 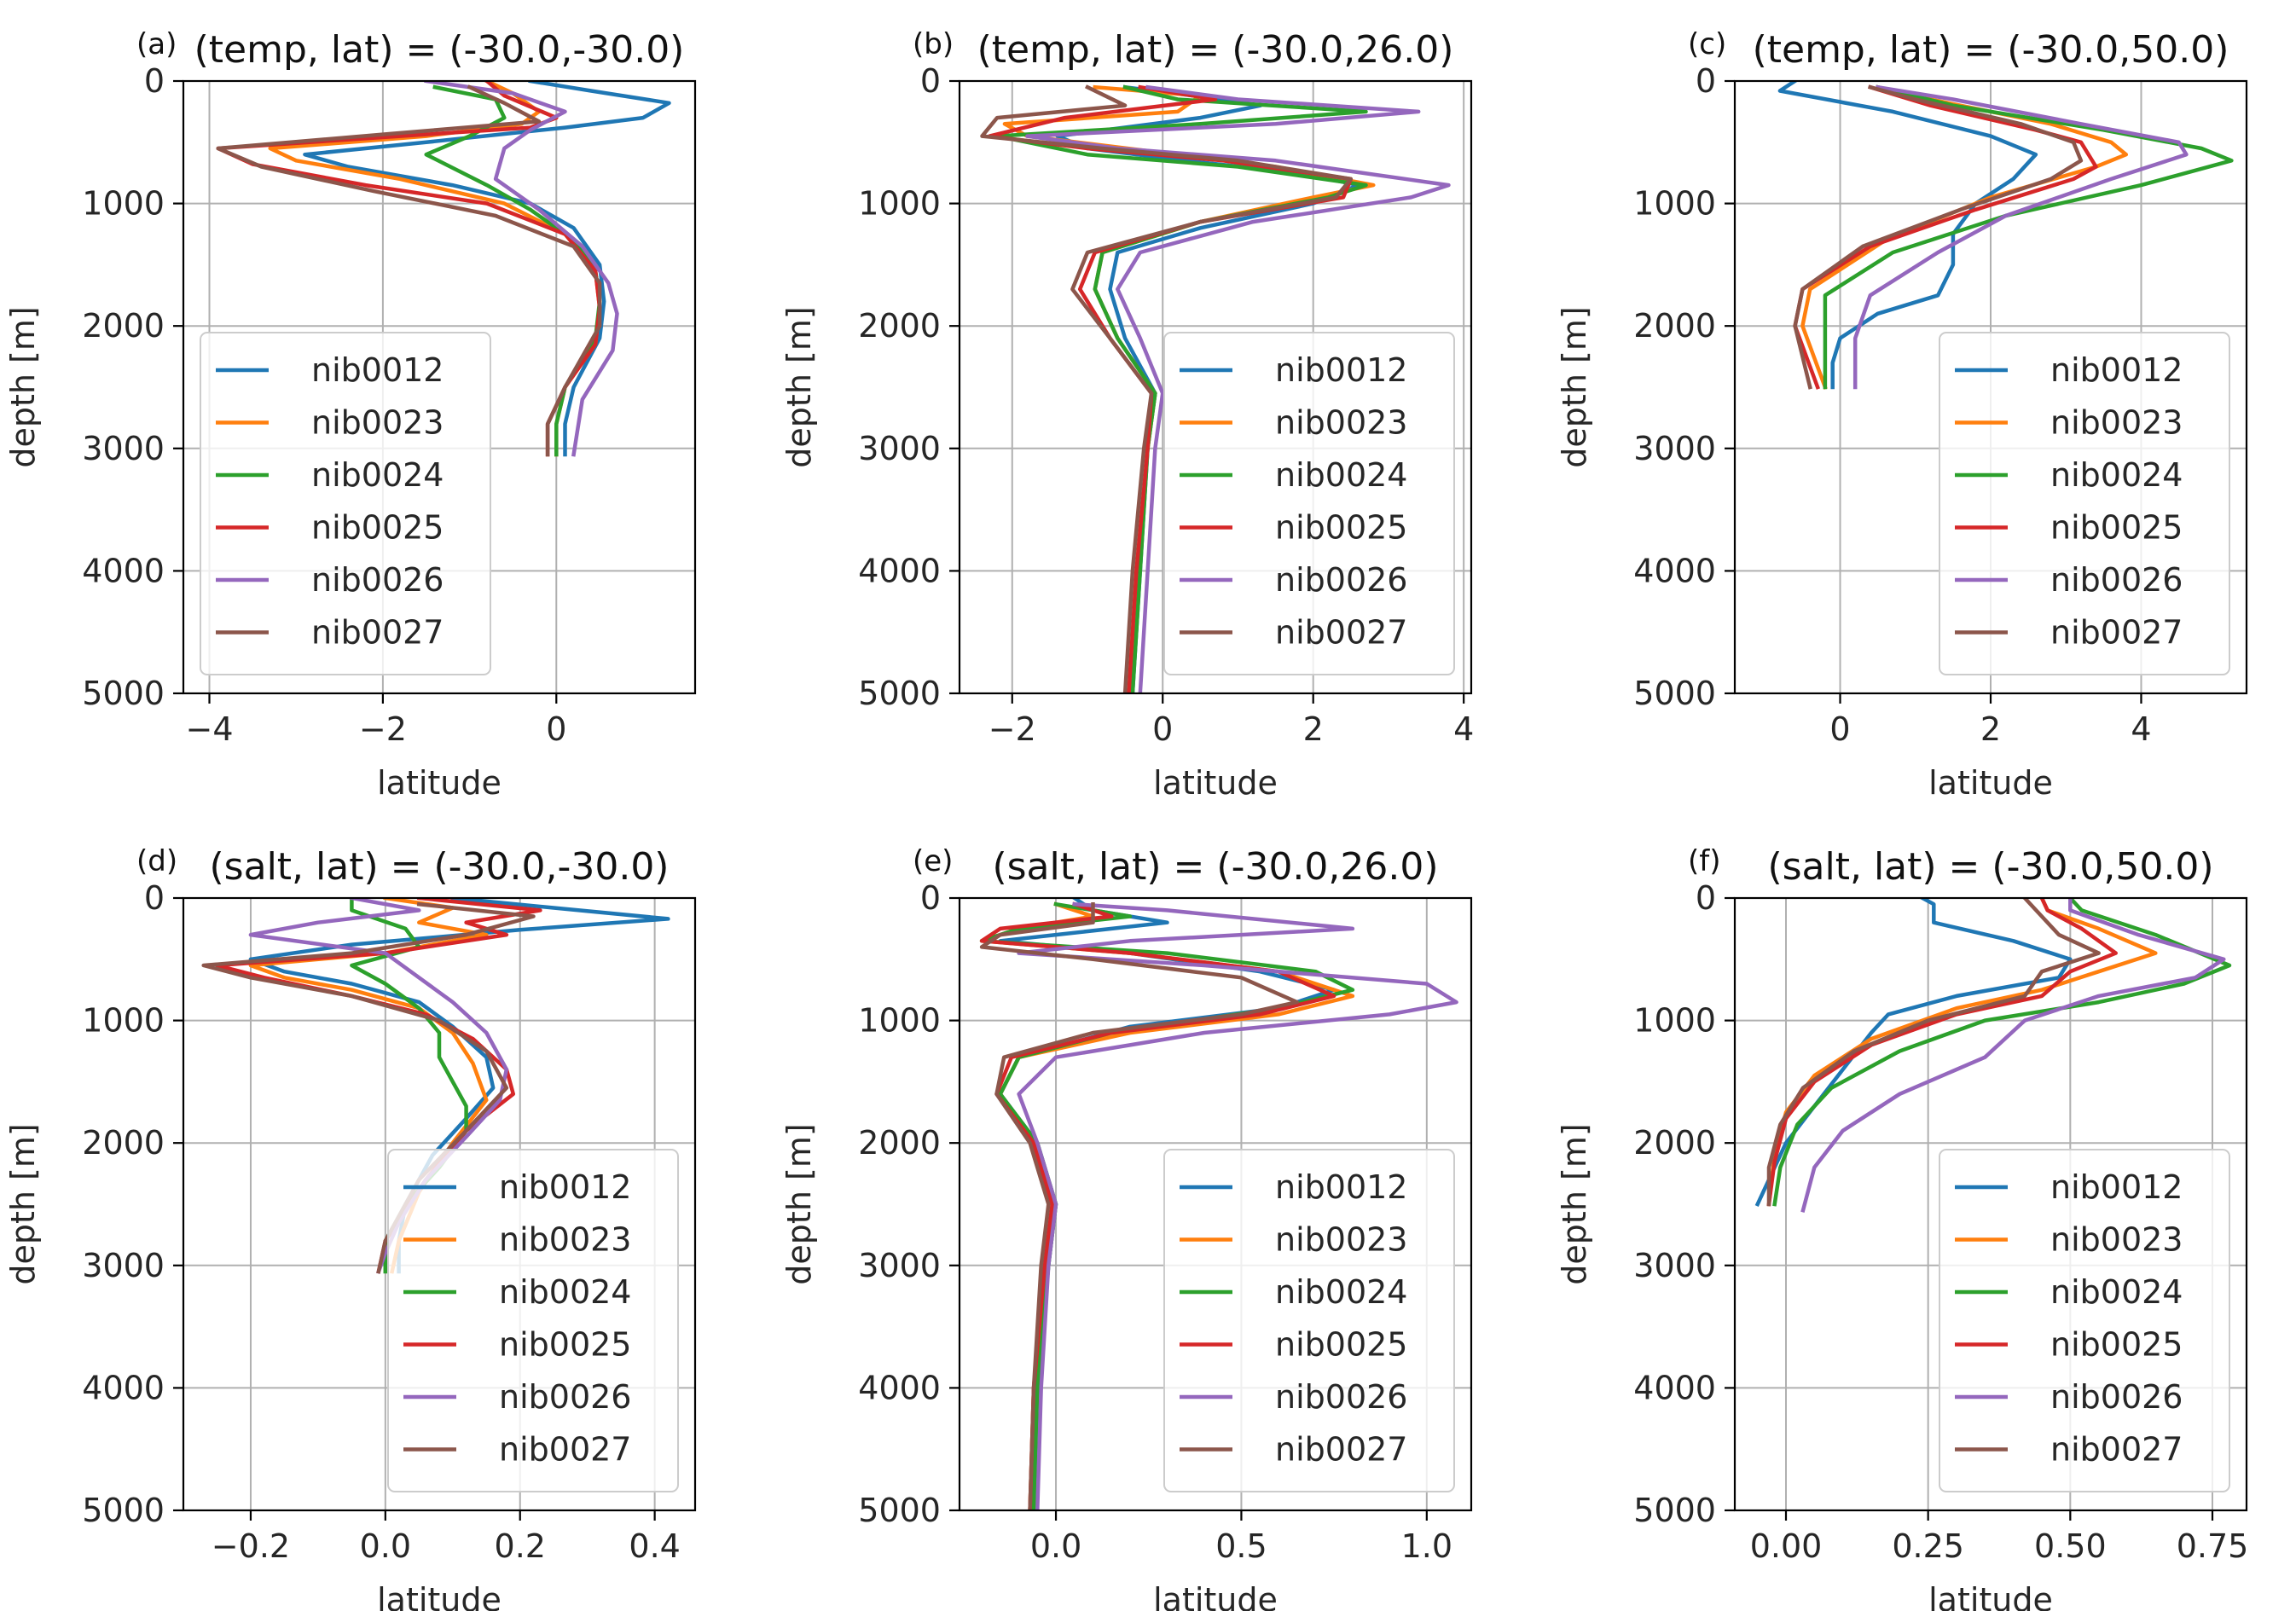 I want to click on panel-title: (temp, lat) = (-30.0,50.0), so click(x=1991, y=50).